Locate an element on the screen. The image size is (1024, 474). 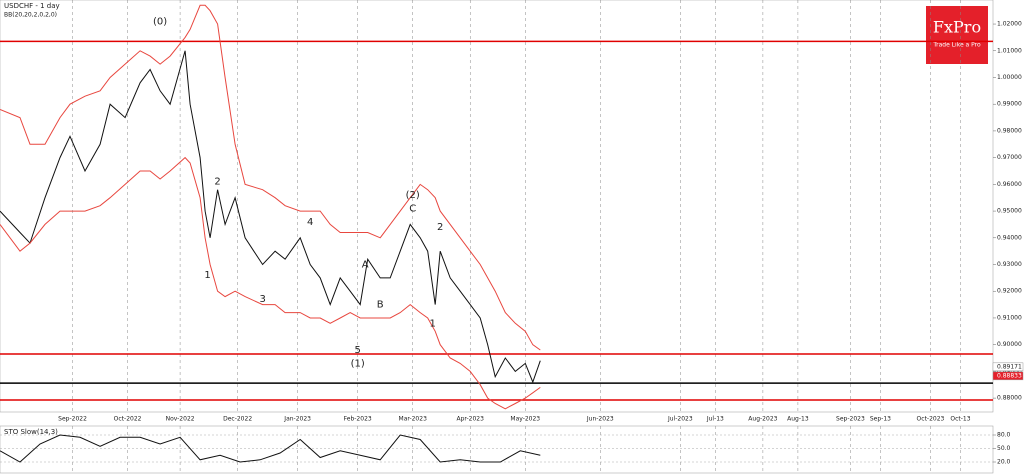
y-tick-label: 20.0 is located at coordinates (1004, 462).